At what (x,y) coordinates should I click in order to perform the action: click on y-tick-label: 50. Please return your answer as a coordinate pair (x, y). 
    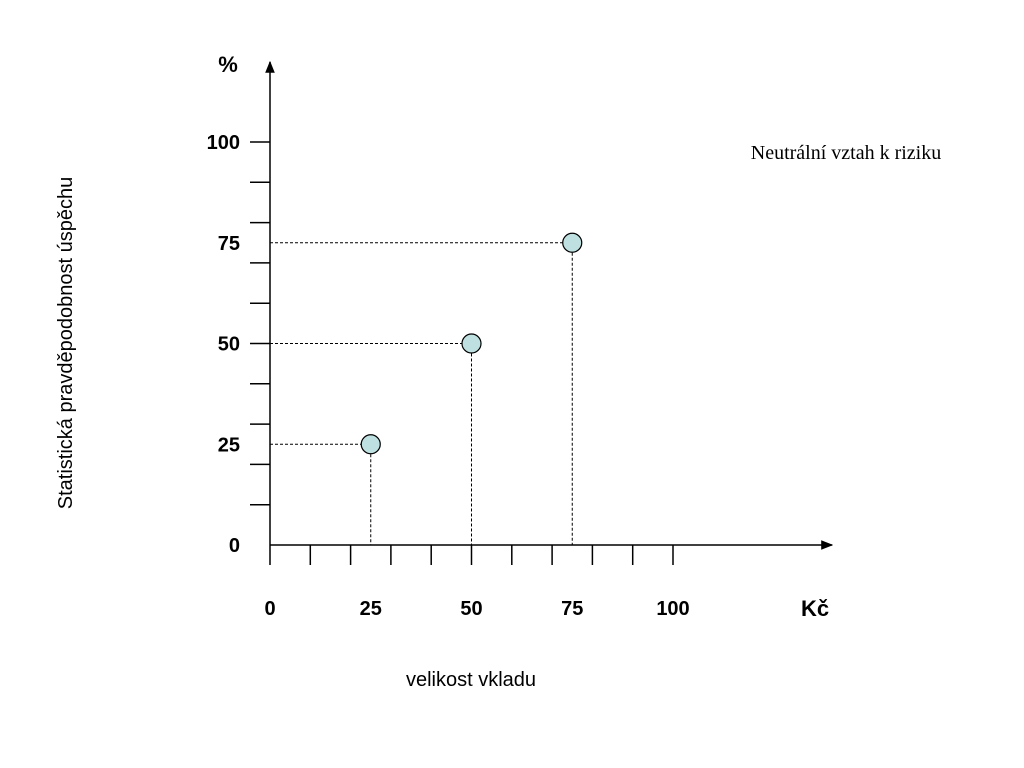
    Looking at the image, I should click on (229, 345).